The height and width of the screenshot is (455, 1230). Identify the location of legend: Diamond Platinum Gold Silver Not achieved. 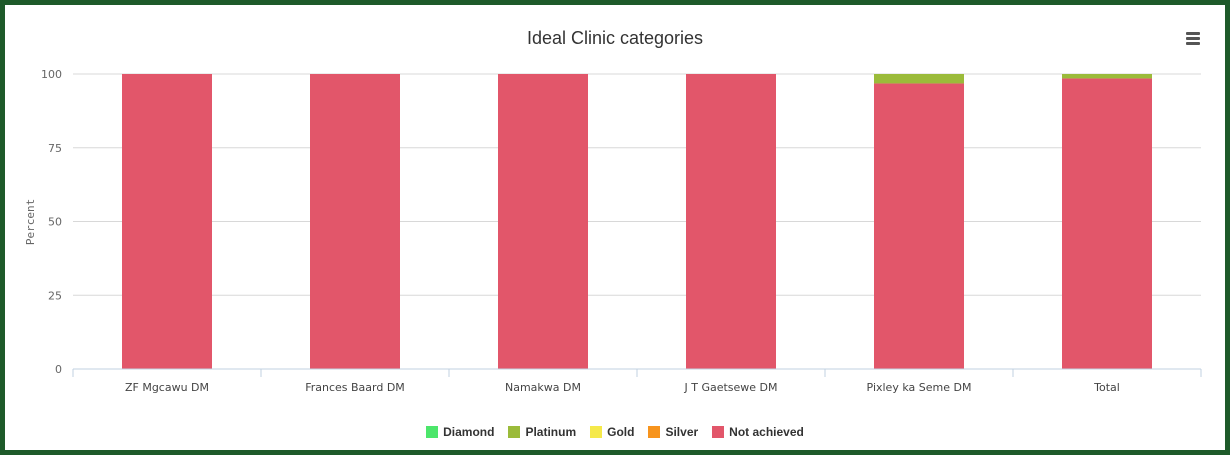
(615, 432).